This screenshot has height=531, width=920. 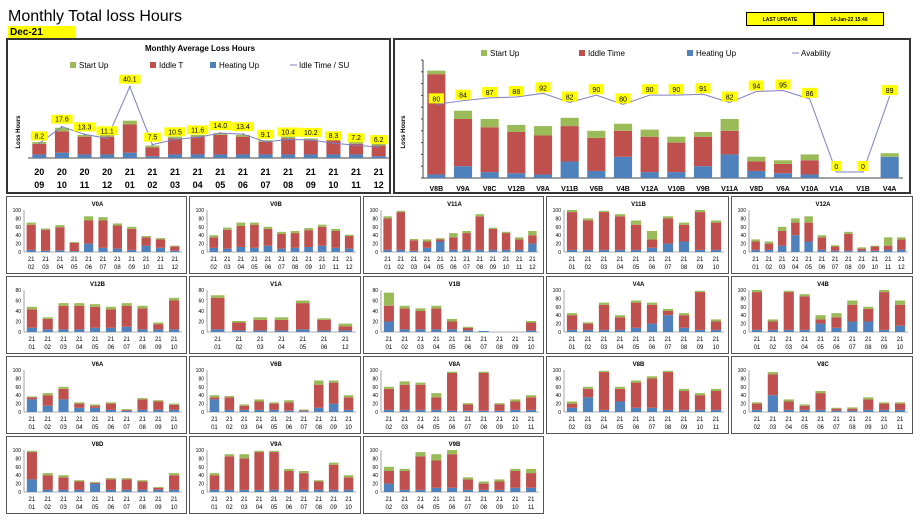 I want to click on xtick-month-v11b-5: 06, so click(x=652, y=268).